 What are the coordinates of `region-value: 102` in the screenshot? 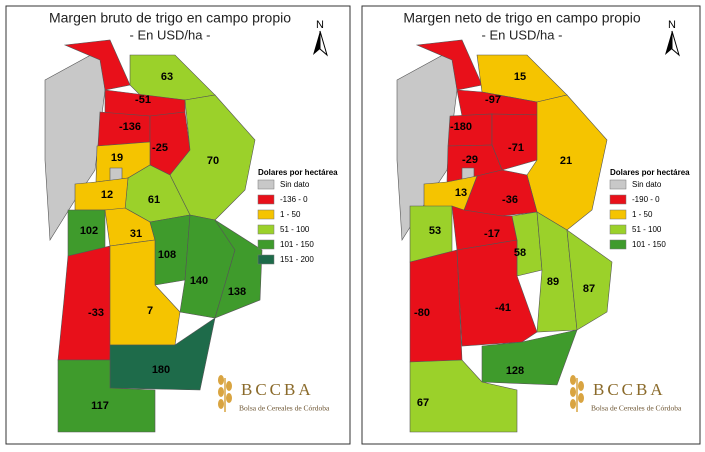 It's located at (89, 231).